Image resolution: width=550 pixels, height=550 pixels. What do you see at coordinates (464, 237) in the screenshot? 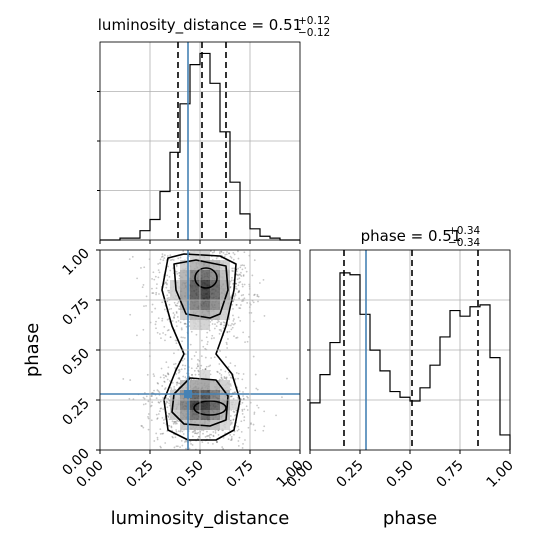
I see `phase-title-errors: +0.34 −0.34` at bounding box center [464, 237].